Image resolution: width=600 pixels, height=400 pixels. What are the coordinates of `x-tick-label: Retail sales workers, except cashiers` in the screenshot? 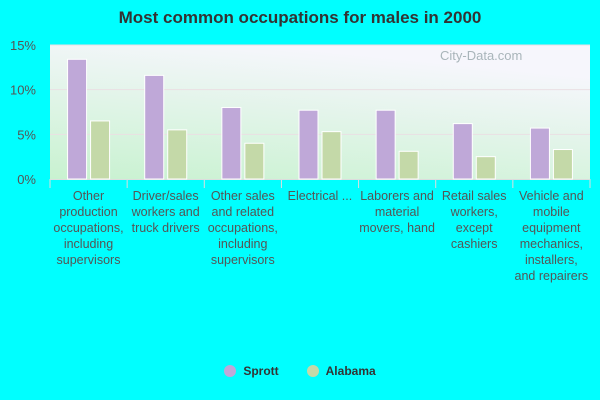 It's located at (474, 220).